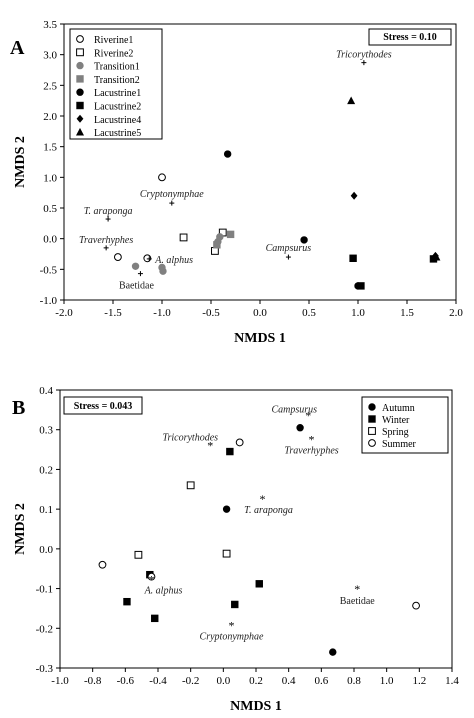 The image size is (474, 718). I want to click on y-tick-label: 0.1, so click(46, 510).